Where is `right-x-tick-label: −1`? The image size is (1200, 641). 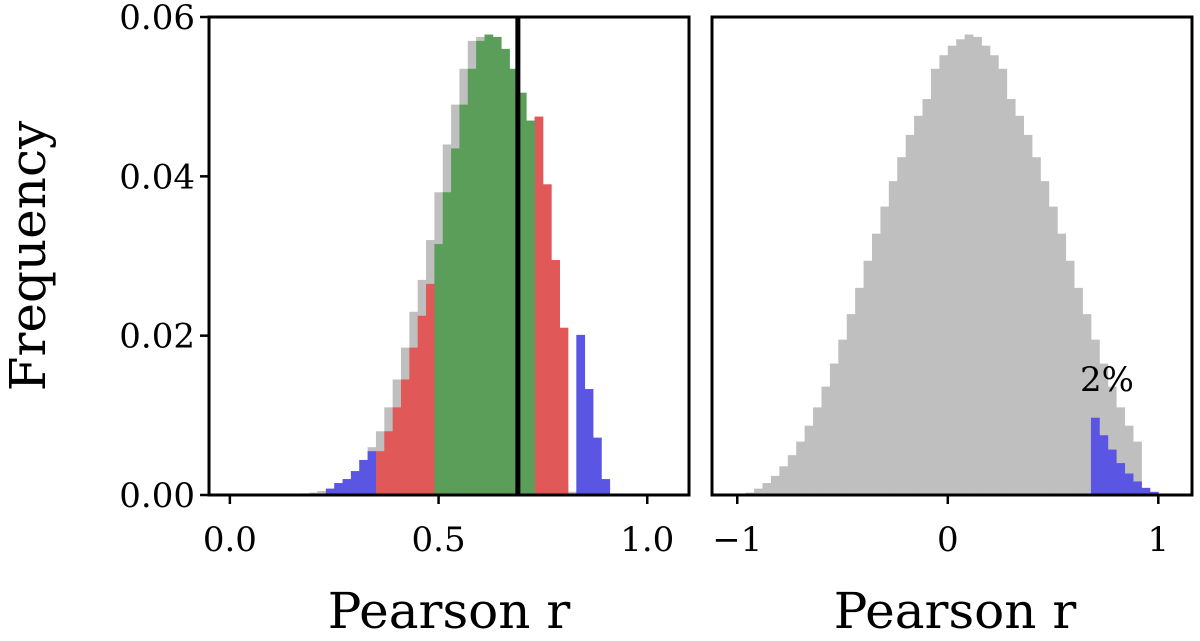
right-x-tick-label: −1 is located at coordinates (737, 540).